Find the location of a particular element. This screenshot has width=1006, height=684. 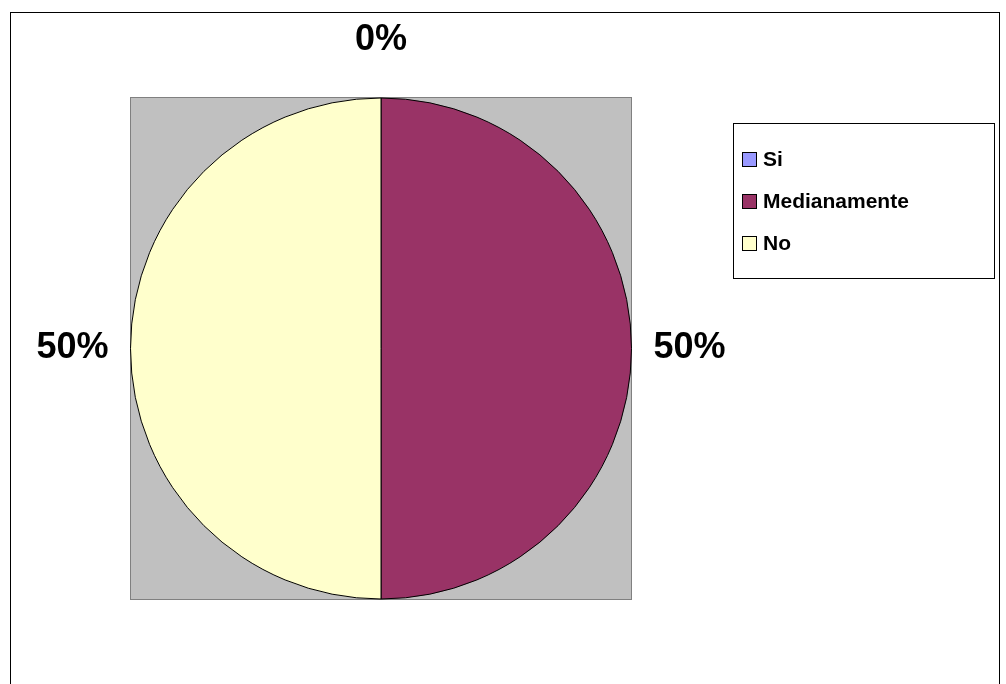

legend-label: Si is located at coordinates (773, 159).